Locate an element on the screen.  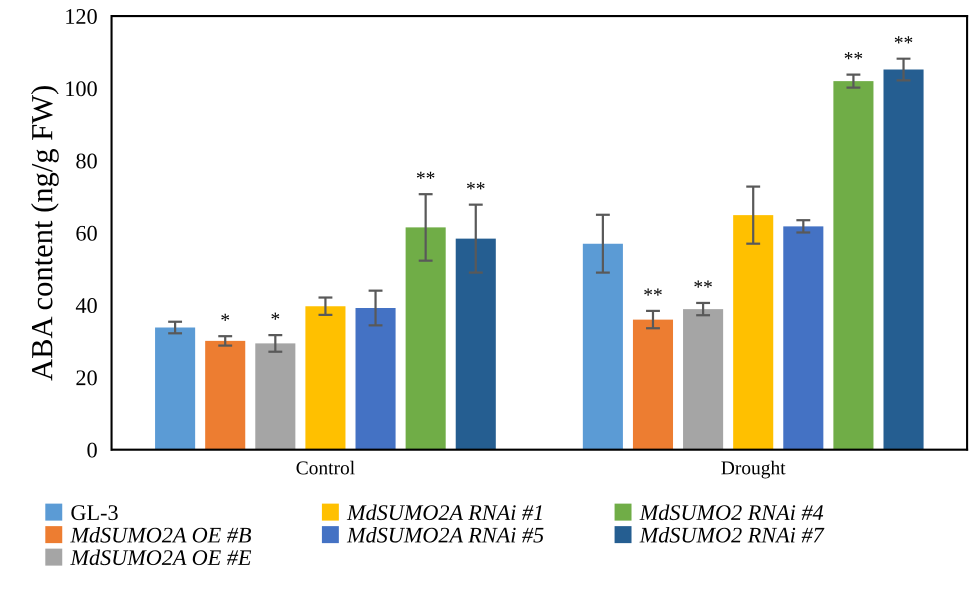
legend-label: MdSUMO2A RNAi #1 is located at coordinates (444, 512).